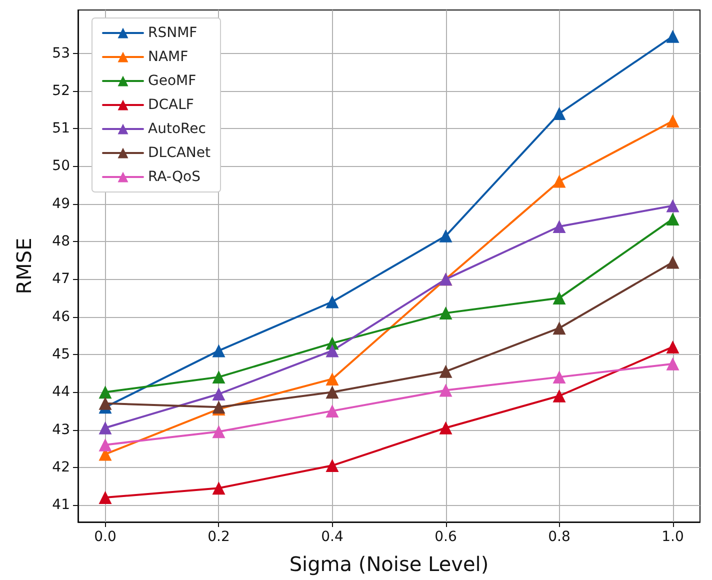 This screenshot has width=712, height=580. What do you see at coordinates (559, 537) in the screenshot?
I see `x-tick-label: 0.8` at bounding box center [559, 537].